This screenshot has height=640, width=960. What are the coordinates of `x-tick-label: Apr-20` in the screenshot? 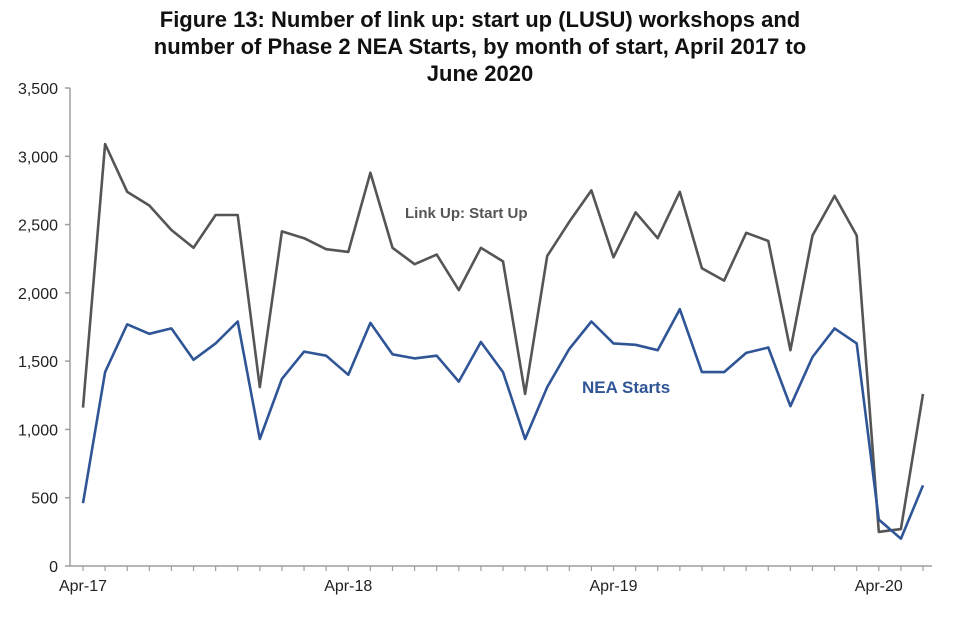 It's located at (879, 586).